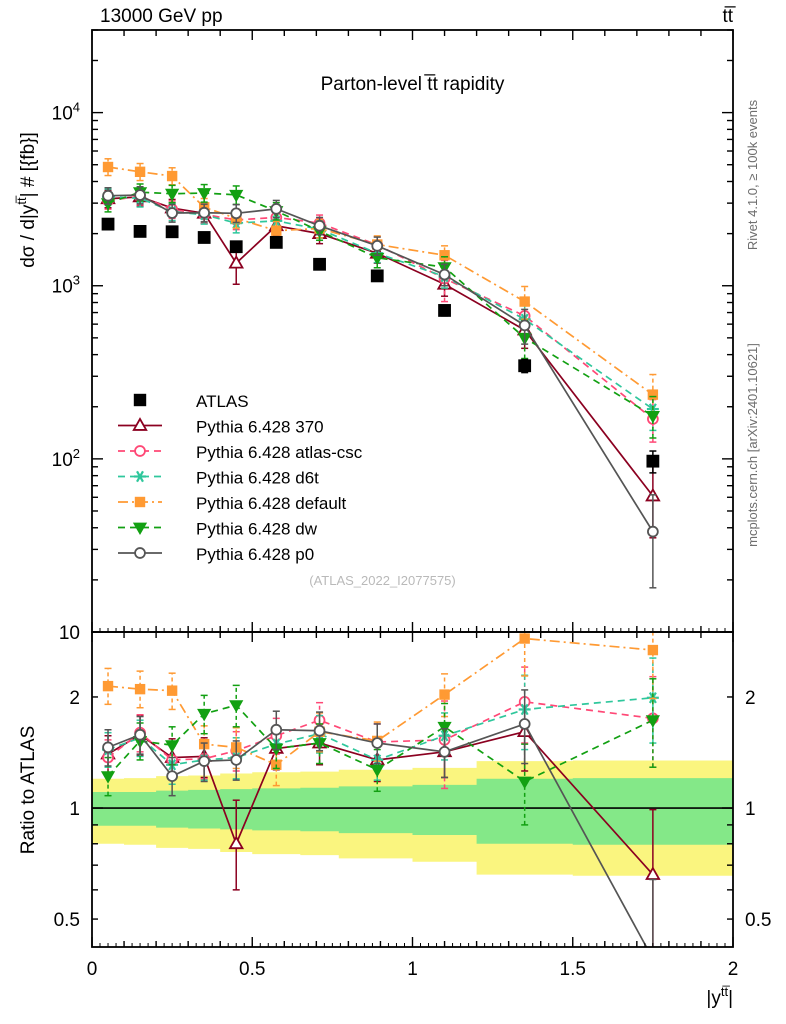 The width and height of the screenshot is (786, 1024). I want to click on x-tick-label: 2, so click(733, 969).